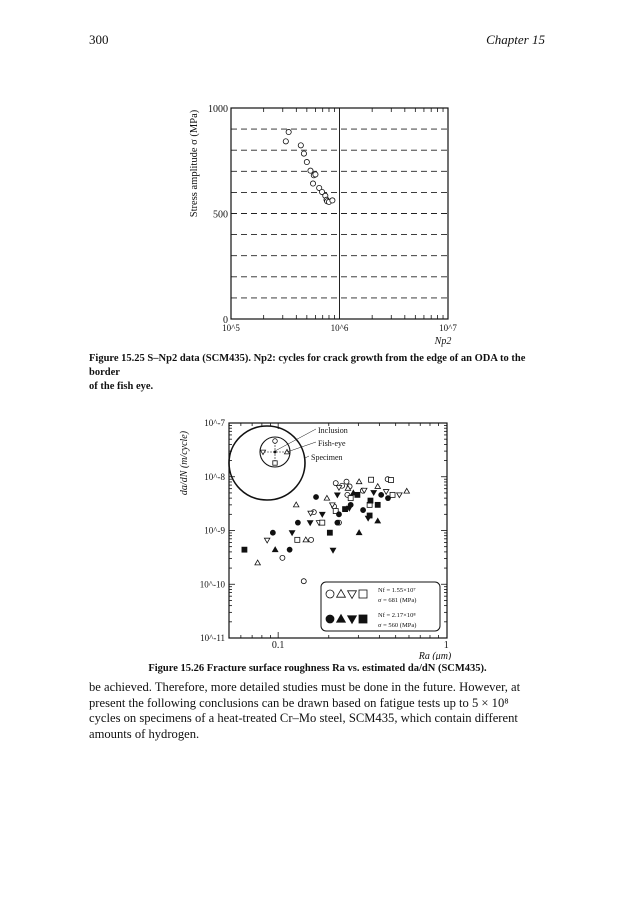  What do you see at coordinates (332, 443) in the screenshot?
I see `inset-label: Fish-eye` at bounding box center [332, 443].